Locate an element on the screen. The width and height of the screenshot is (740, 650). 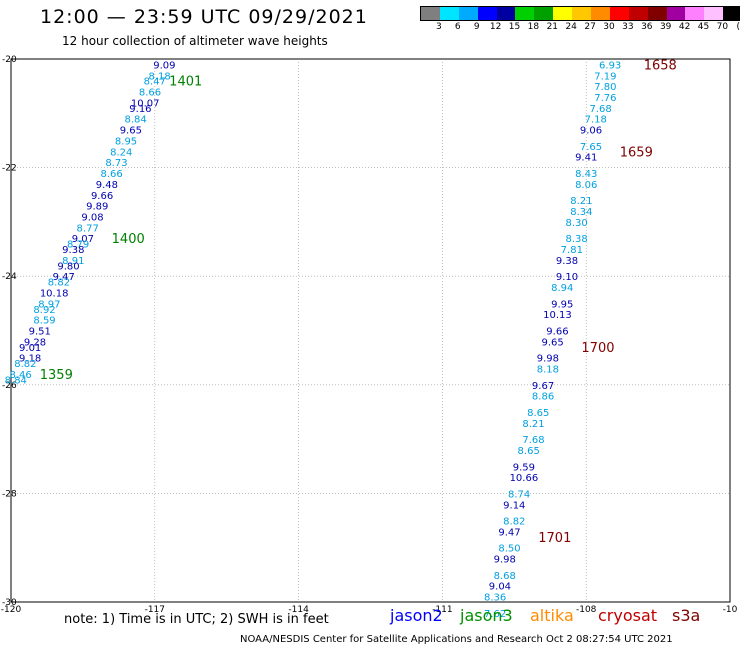
wave-height-value: 9.10 is located at coordinates (567, 277).